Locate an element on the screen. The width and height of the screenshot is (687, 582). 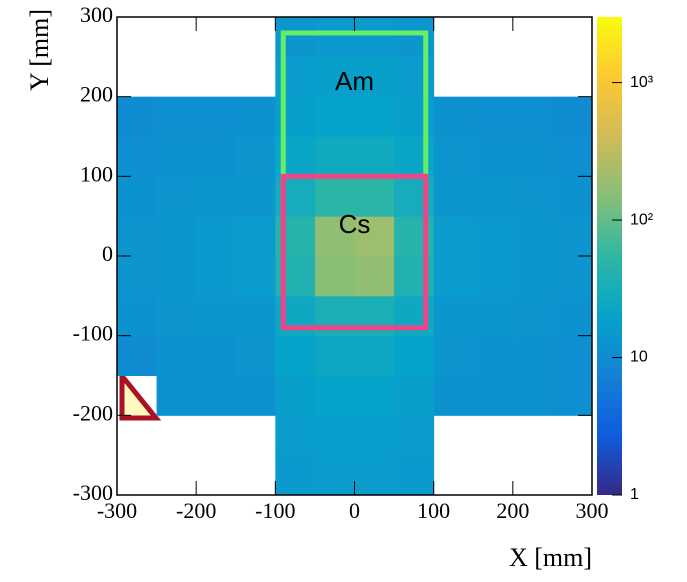
x-tick-label: -300 is located at coordinates (117, 510).